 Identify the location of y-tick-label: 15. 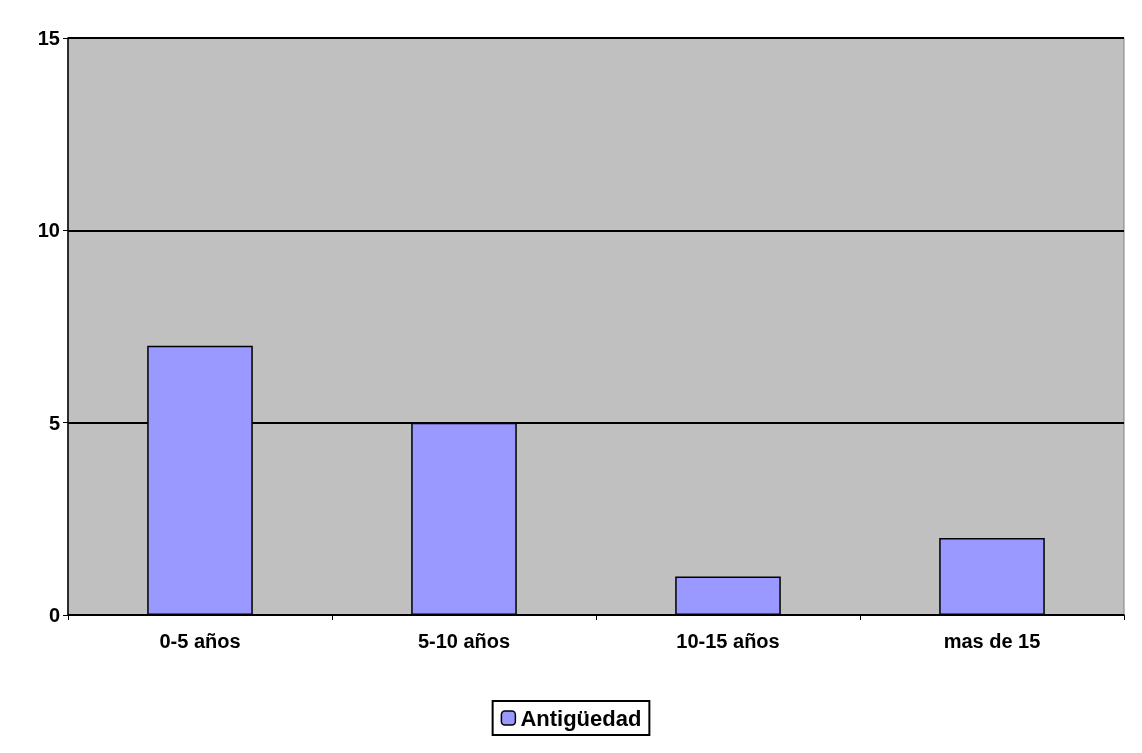
(48, 38).